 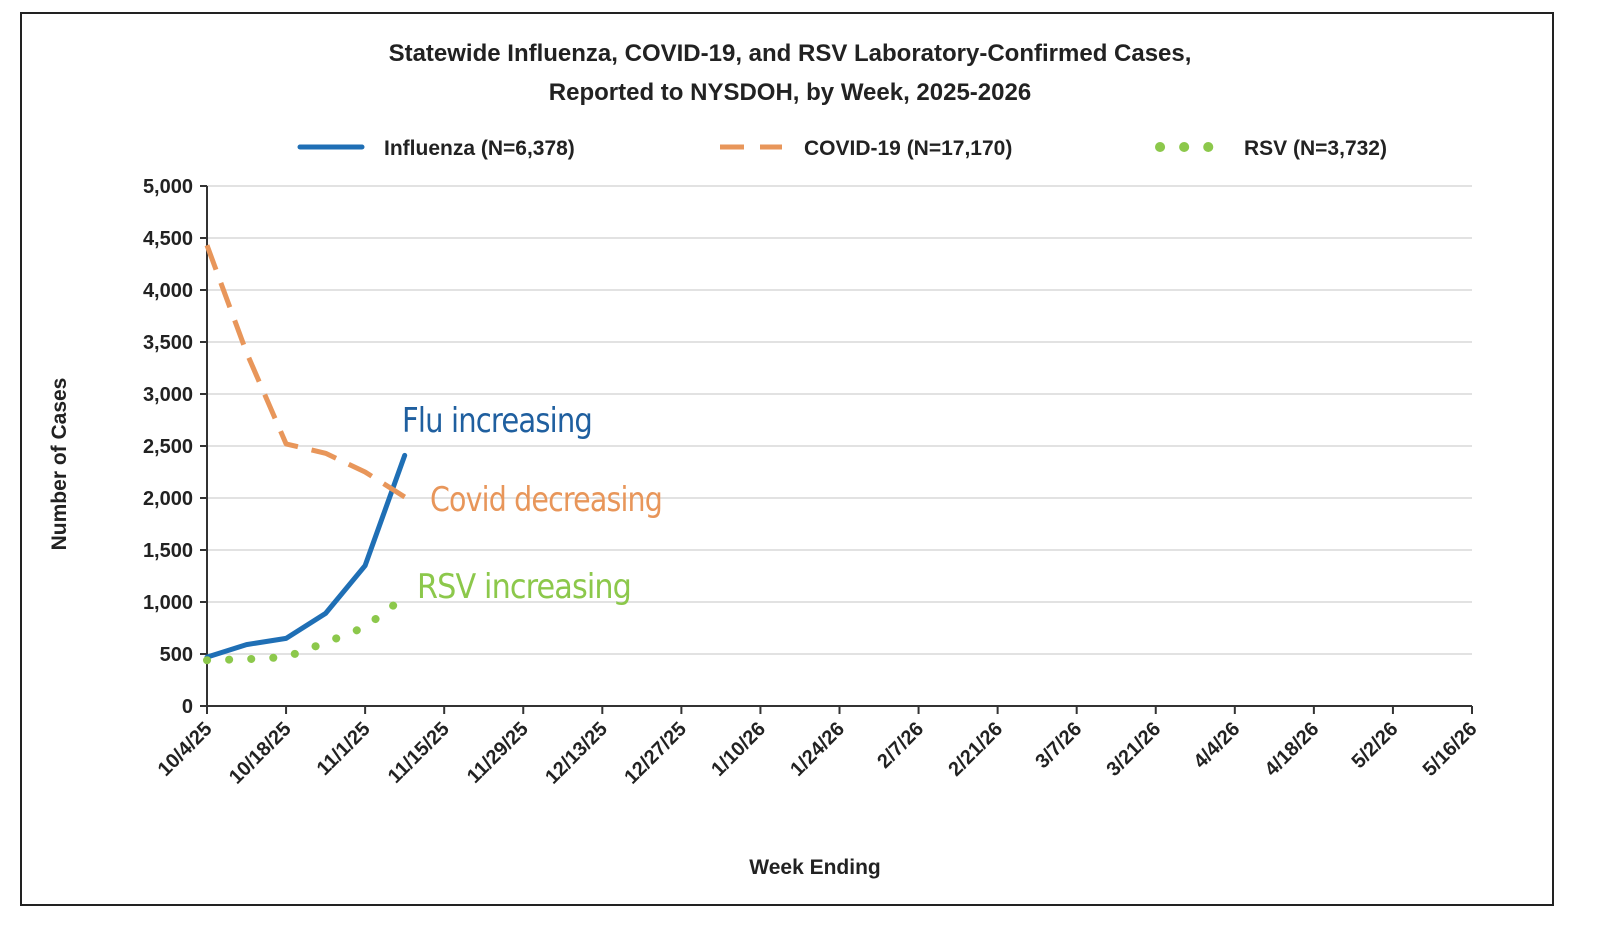 What do you see at coordinates (1450, 749) in the screenshot?
I see `x-tick-label: 5/16/26` at bounding box center [1450, 749].